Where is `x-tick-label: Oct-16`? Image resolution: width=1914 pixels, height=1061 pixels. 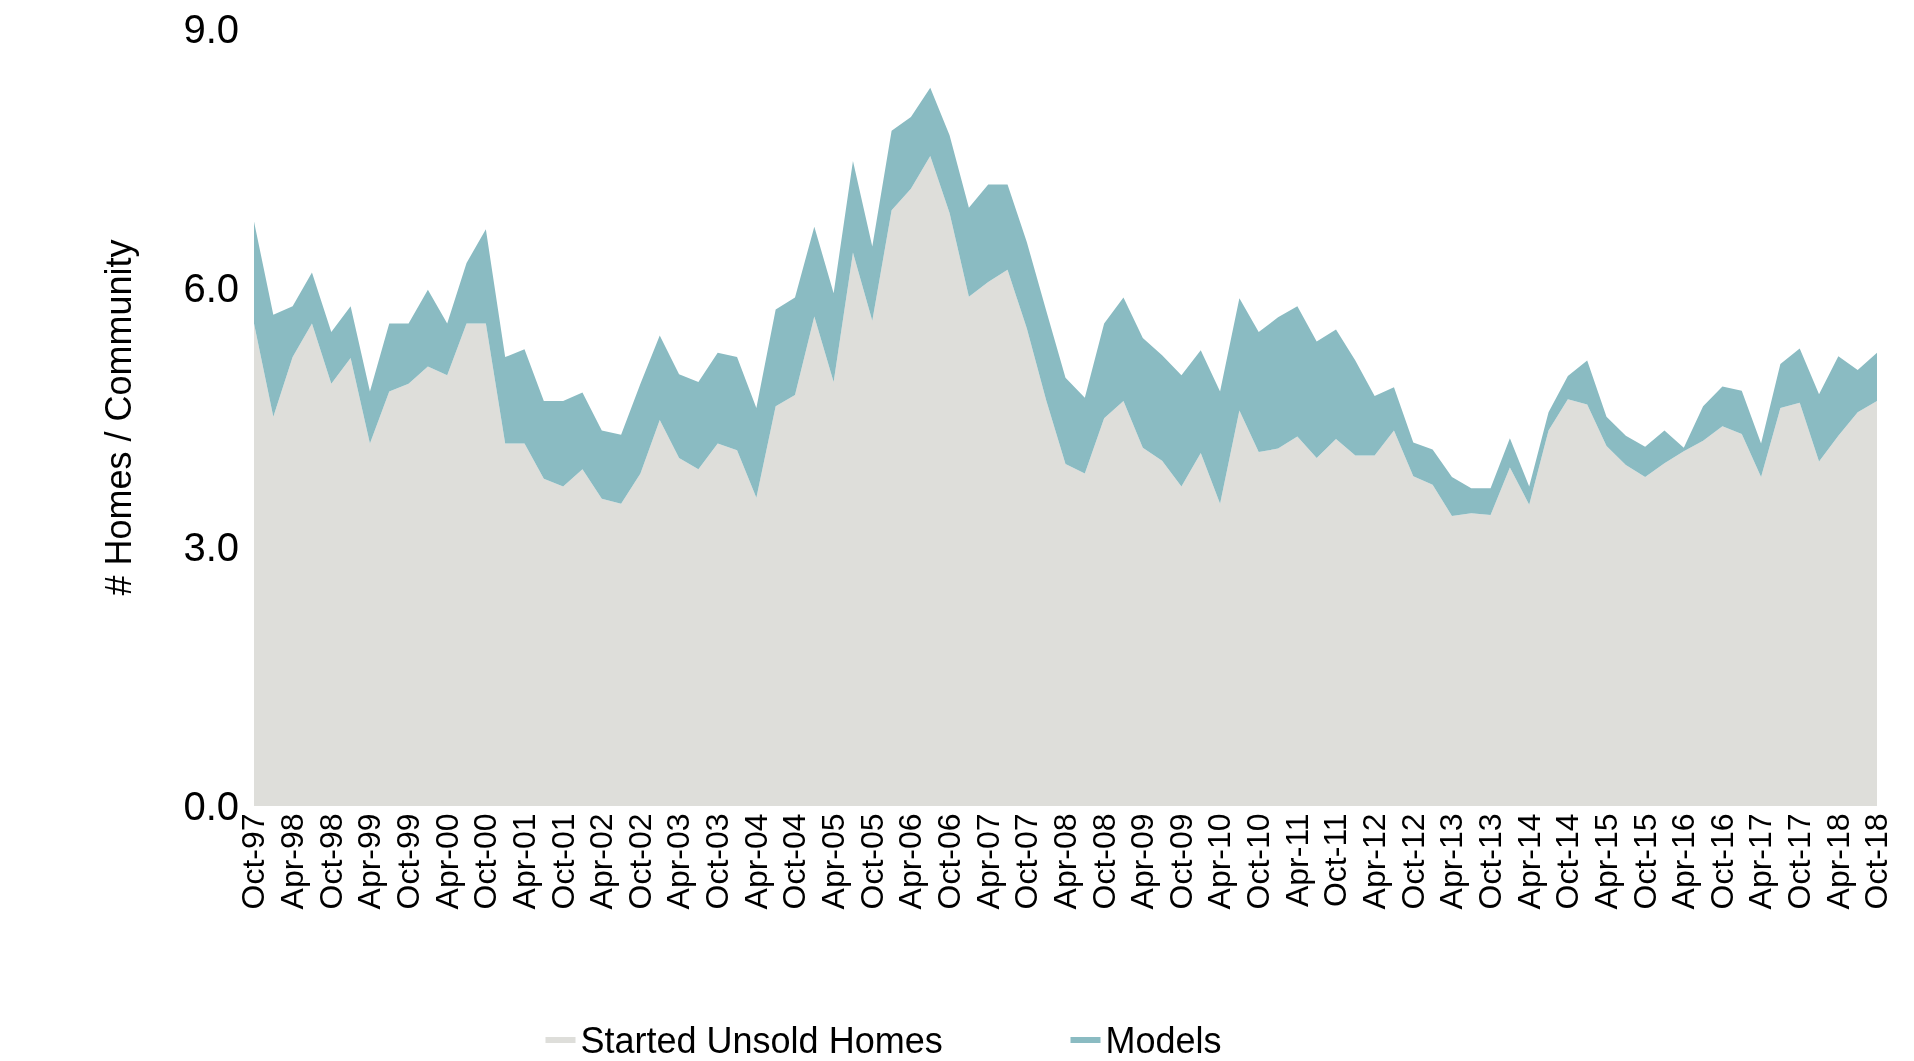
x-tick-label: Oct-16 is located at coordinates (1721, 861).